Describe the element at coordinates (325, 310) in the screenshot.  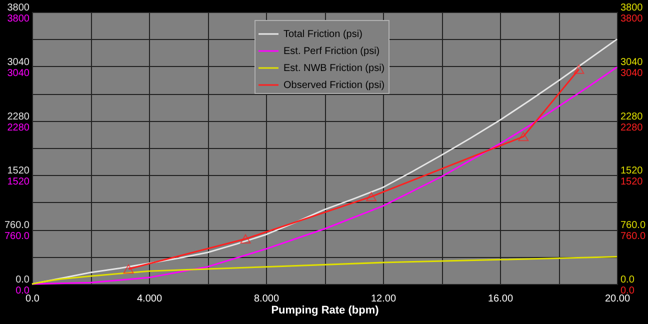
I see `x-axis-title: Pumping Rate (bpm)` at that location.